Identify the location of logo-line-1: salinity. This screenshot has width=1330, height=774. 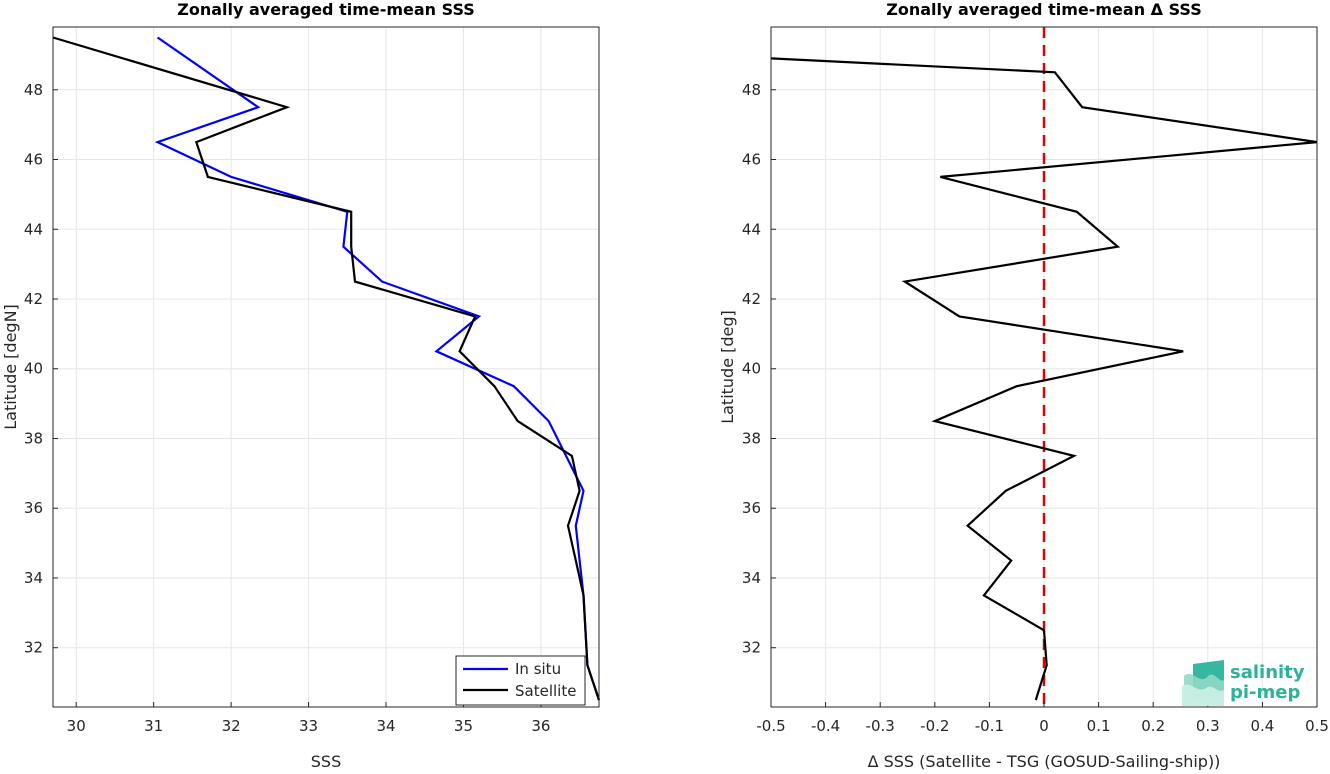
(1267, 672).